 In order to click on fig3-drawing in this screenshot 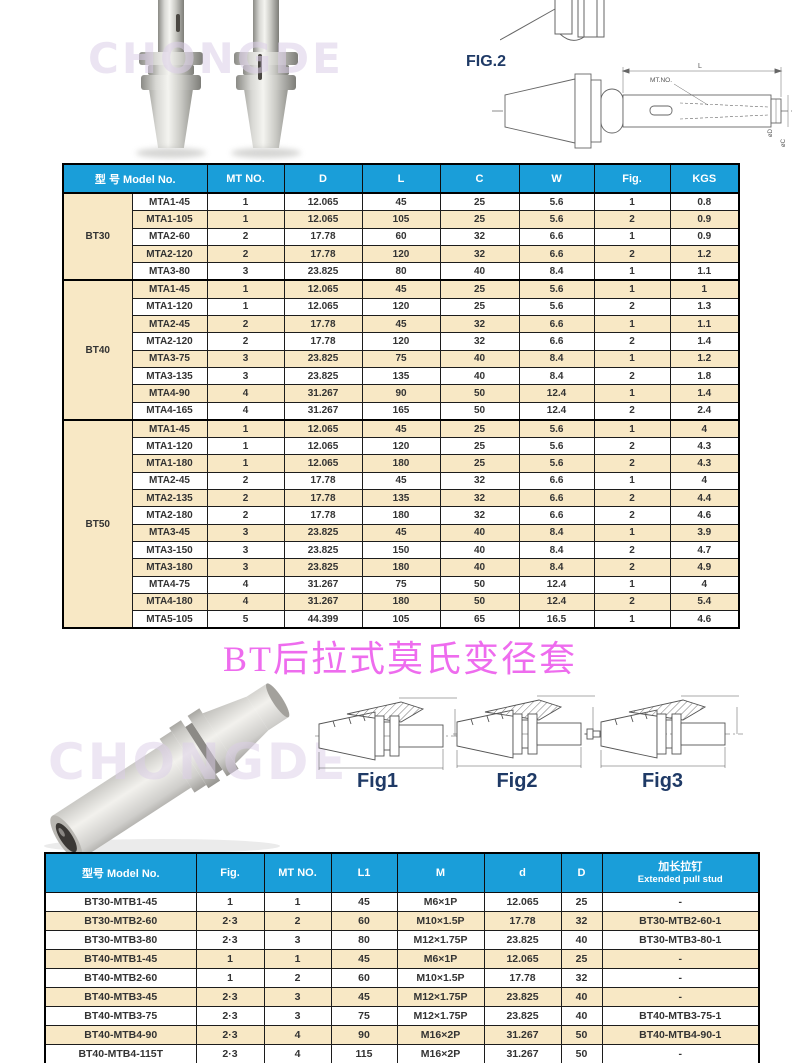, I will do `click(666, 732)`.